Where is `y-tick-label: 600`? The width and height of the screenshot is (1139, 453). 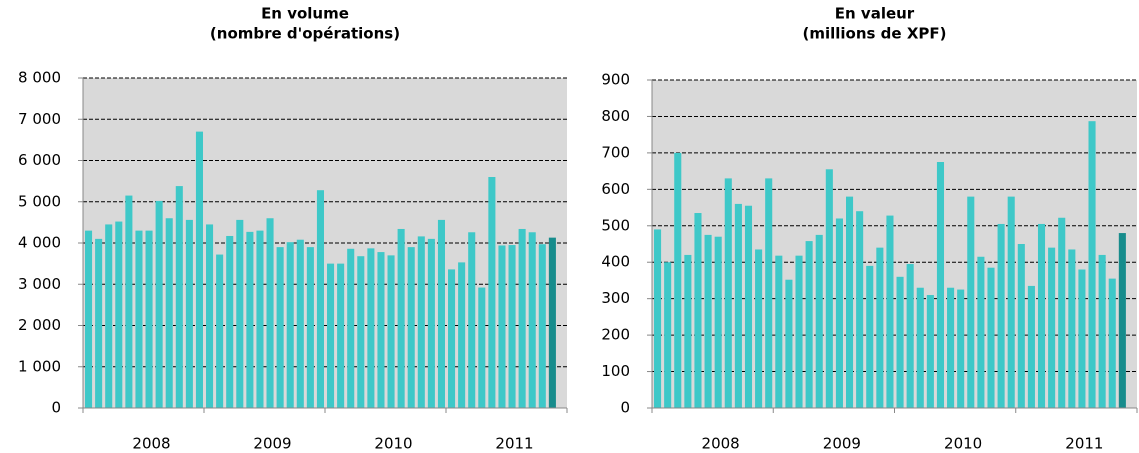 y-tick-label: 600 is located at coordinates (615, 189).